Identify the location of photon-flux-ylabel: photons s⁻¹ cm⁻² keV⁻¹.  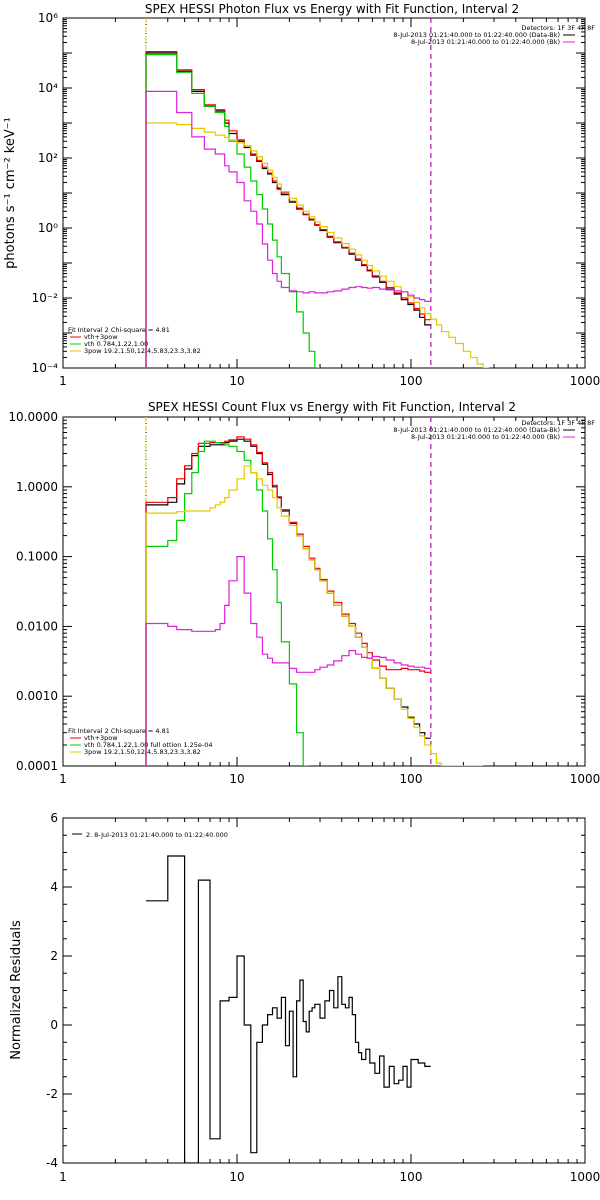
(10, 193).